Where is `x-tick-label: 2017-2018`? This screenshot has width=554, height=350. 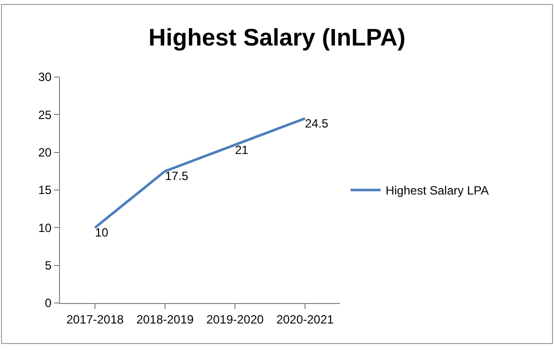
x-tick-label: 2017-2018 is located at coordinates (95, 319).